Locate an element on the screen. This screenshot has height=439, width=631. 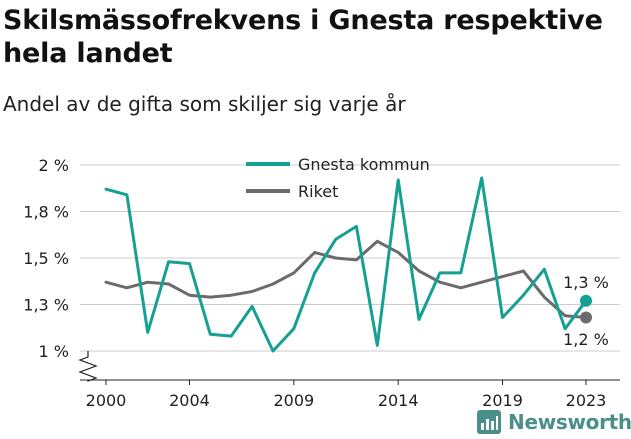
x-axis-ticks: 2000 2004 2009 2014 2019 2023 is located at coordinates (346, 395).